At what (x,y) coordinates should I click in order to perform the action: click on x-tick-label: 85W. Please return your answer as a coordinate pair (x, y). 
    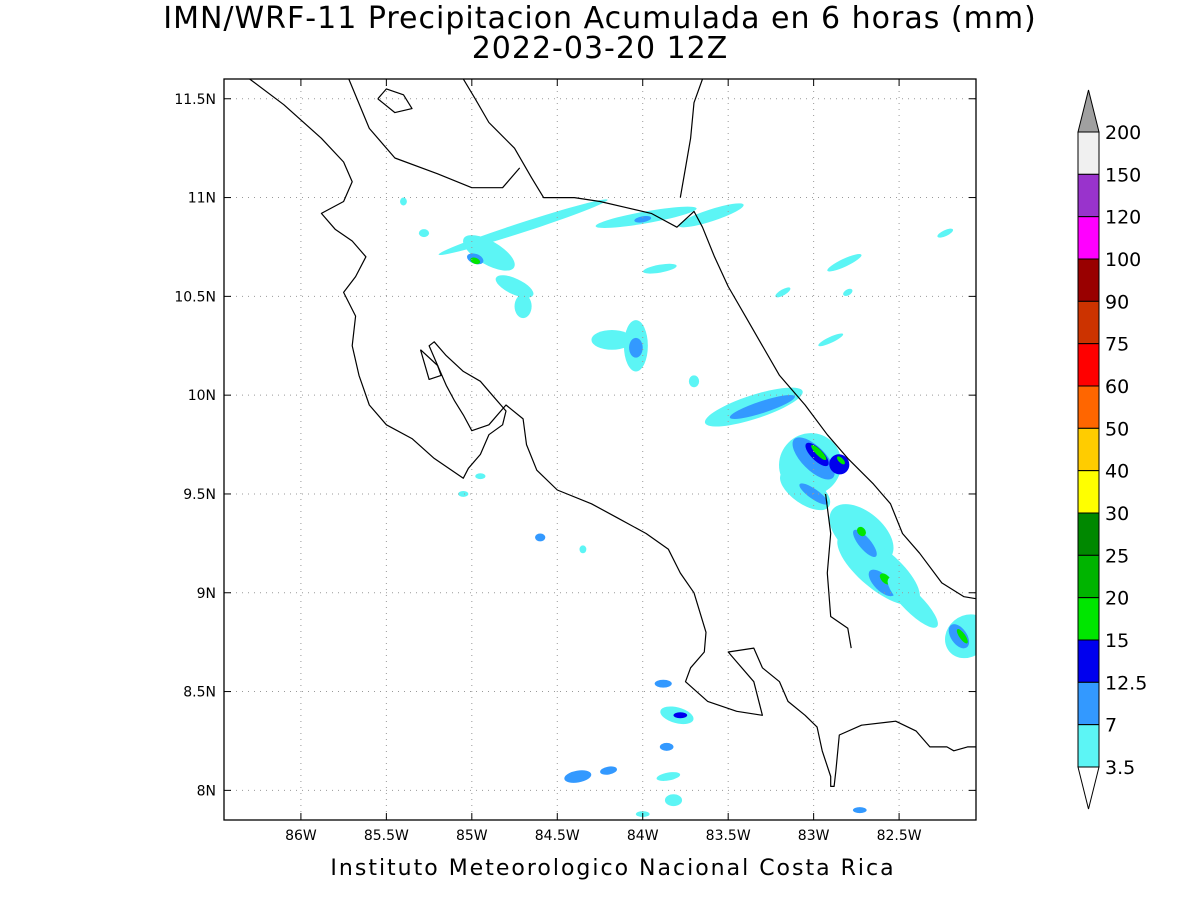
    Looking at the image, I should click on (472, 836).